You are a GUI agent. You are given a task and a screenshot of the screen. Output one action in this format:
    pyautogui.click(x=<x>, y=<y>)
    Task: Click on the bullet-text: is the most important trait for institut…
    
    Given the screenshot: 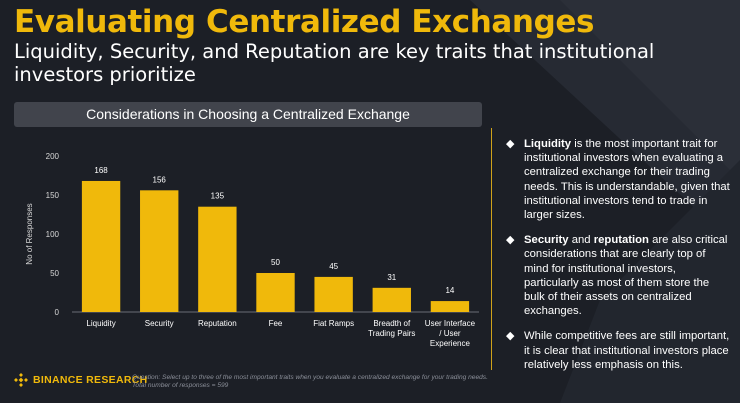 What is the action you would take?
    pyautogui.click(x=627, y=180)
    